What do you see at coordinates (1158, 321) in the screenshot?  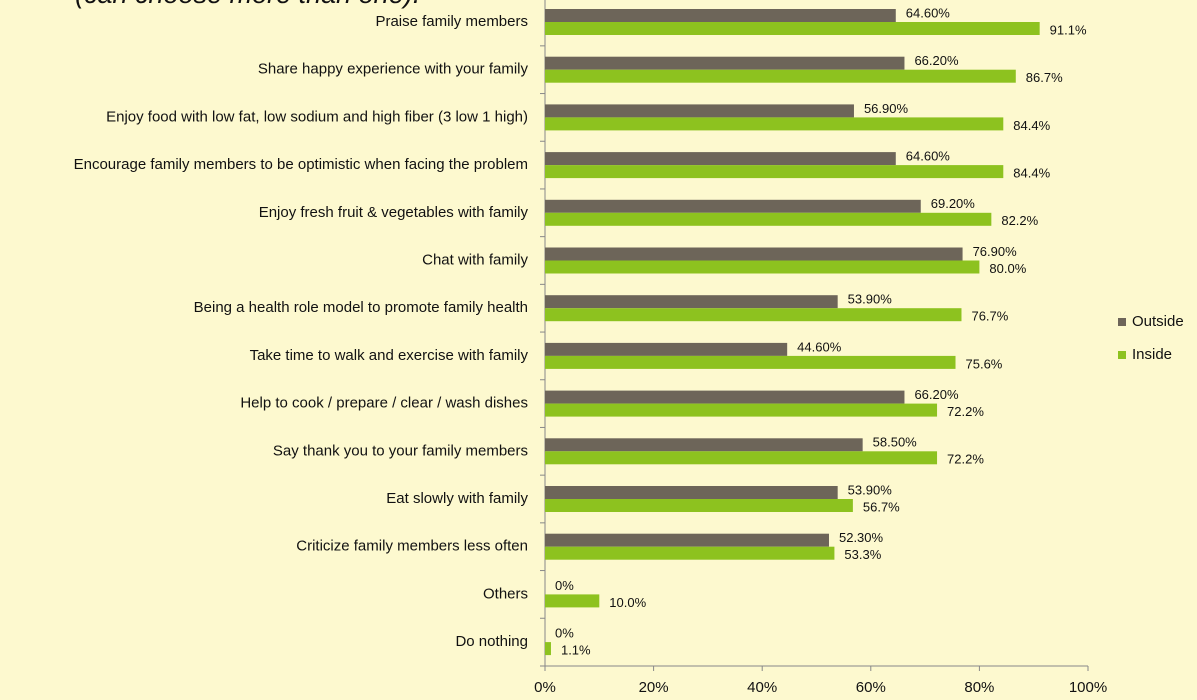 I see `legend-label: Outside` at bounding box center [1158, 321].